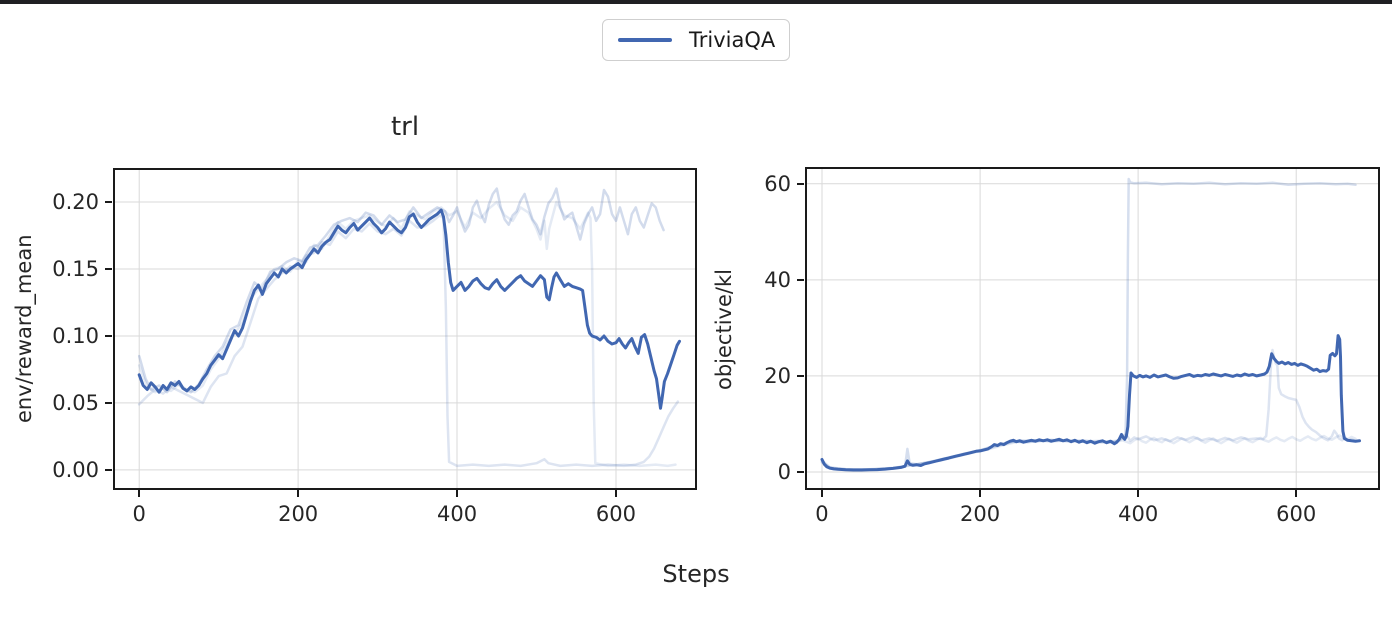 This screenshot has width=1392, height=618. Describe the element at coordinates (724, 329) in the screenshot. I see `y-axis-label-right: objective/kl` at that location.